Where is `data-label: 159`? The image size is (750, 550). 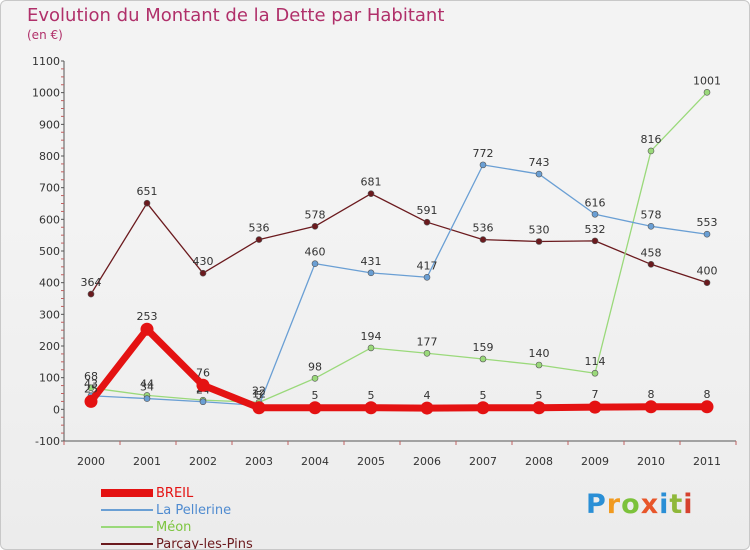
data-label: 159 is located at coordinates (483, 347).